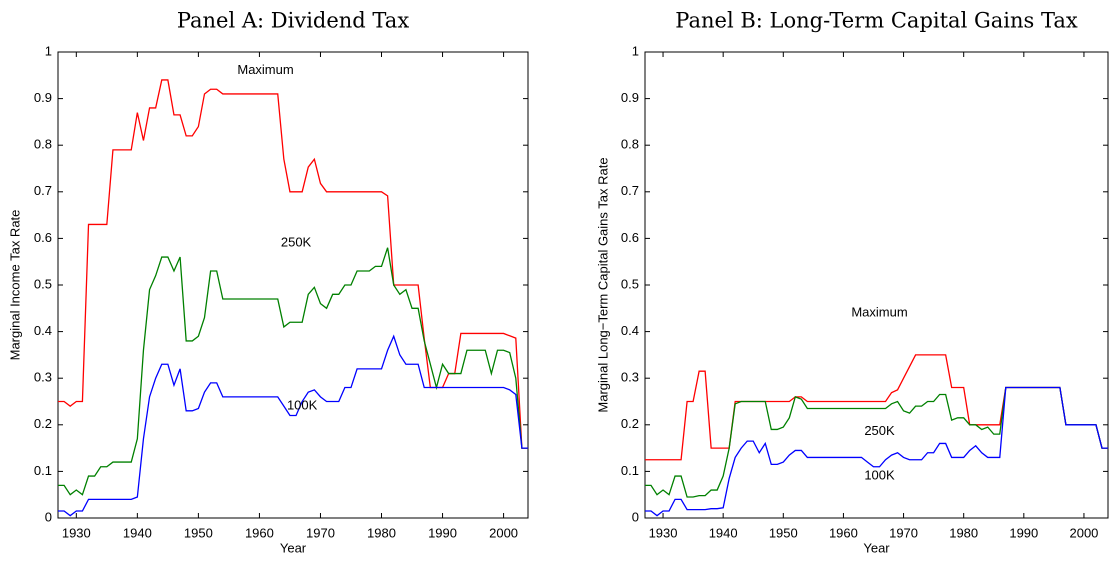  I want to click on panel-title: Panel B: Long-Term Capital Gains Tax, so click(876, 21).